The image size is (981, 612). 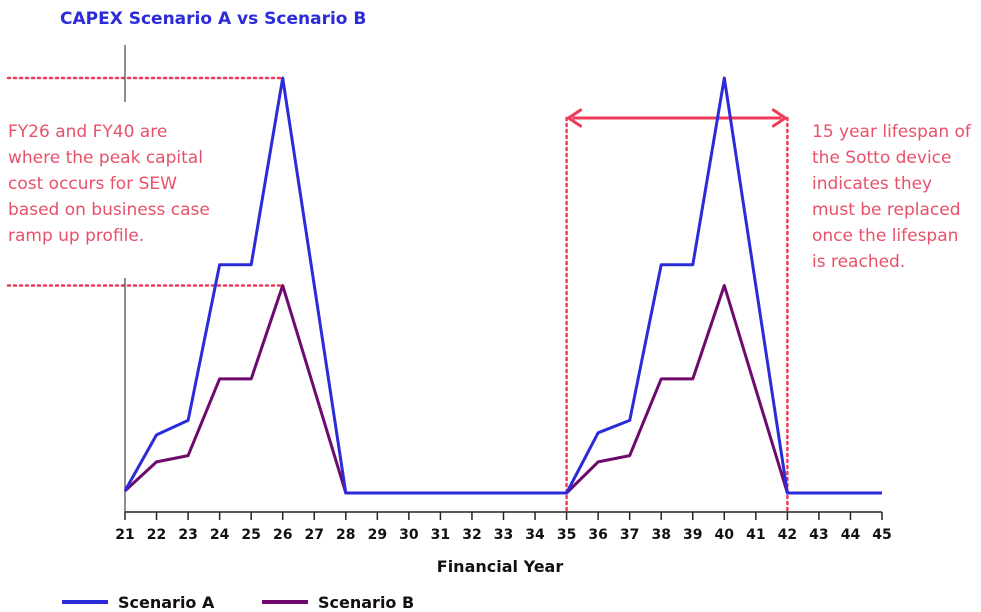 I want to click on lifespan-annotation-line: must be replaced, so click(x=886, y=210).